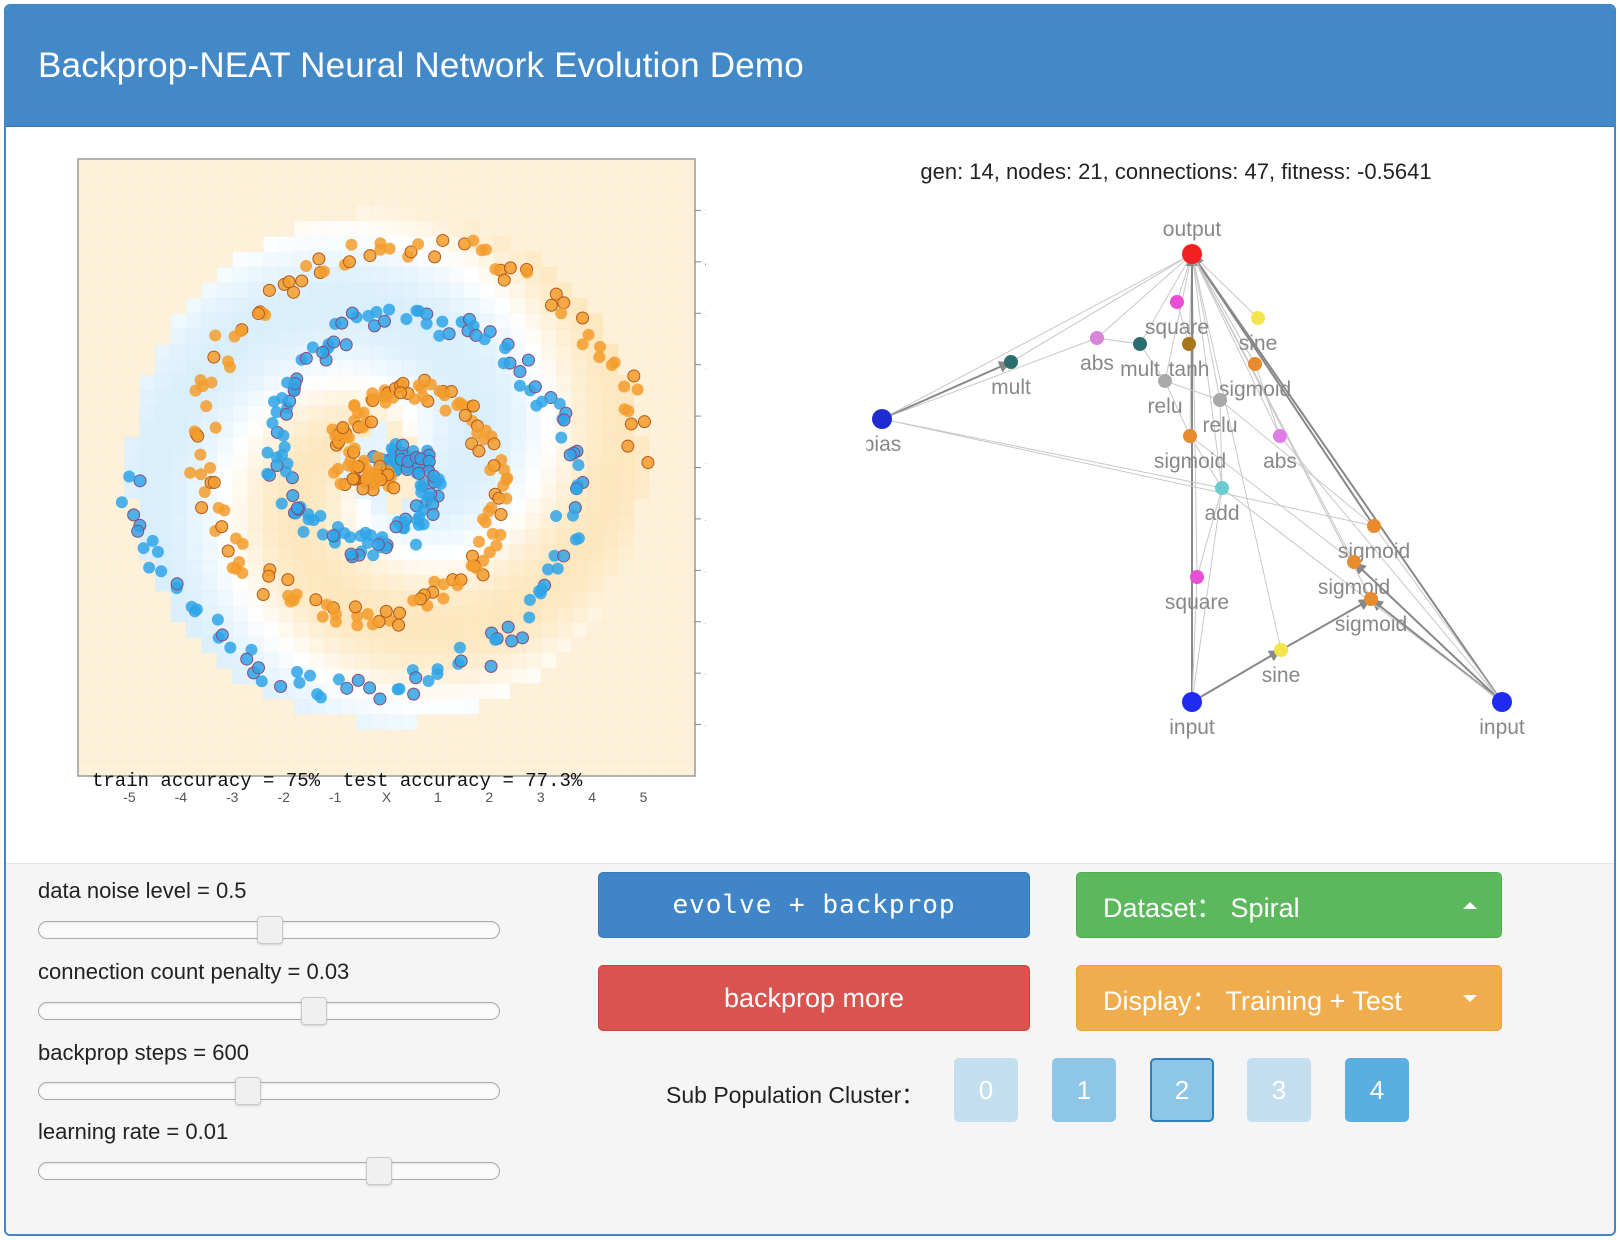  Describe the element at coordinates (1182, 1090) in the screenshot. I see `cluster-button-2: 2` at that location.